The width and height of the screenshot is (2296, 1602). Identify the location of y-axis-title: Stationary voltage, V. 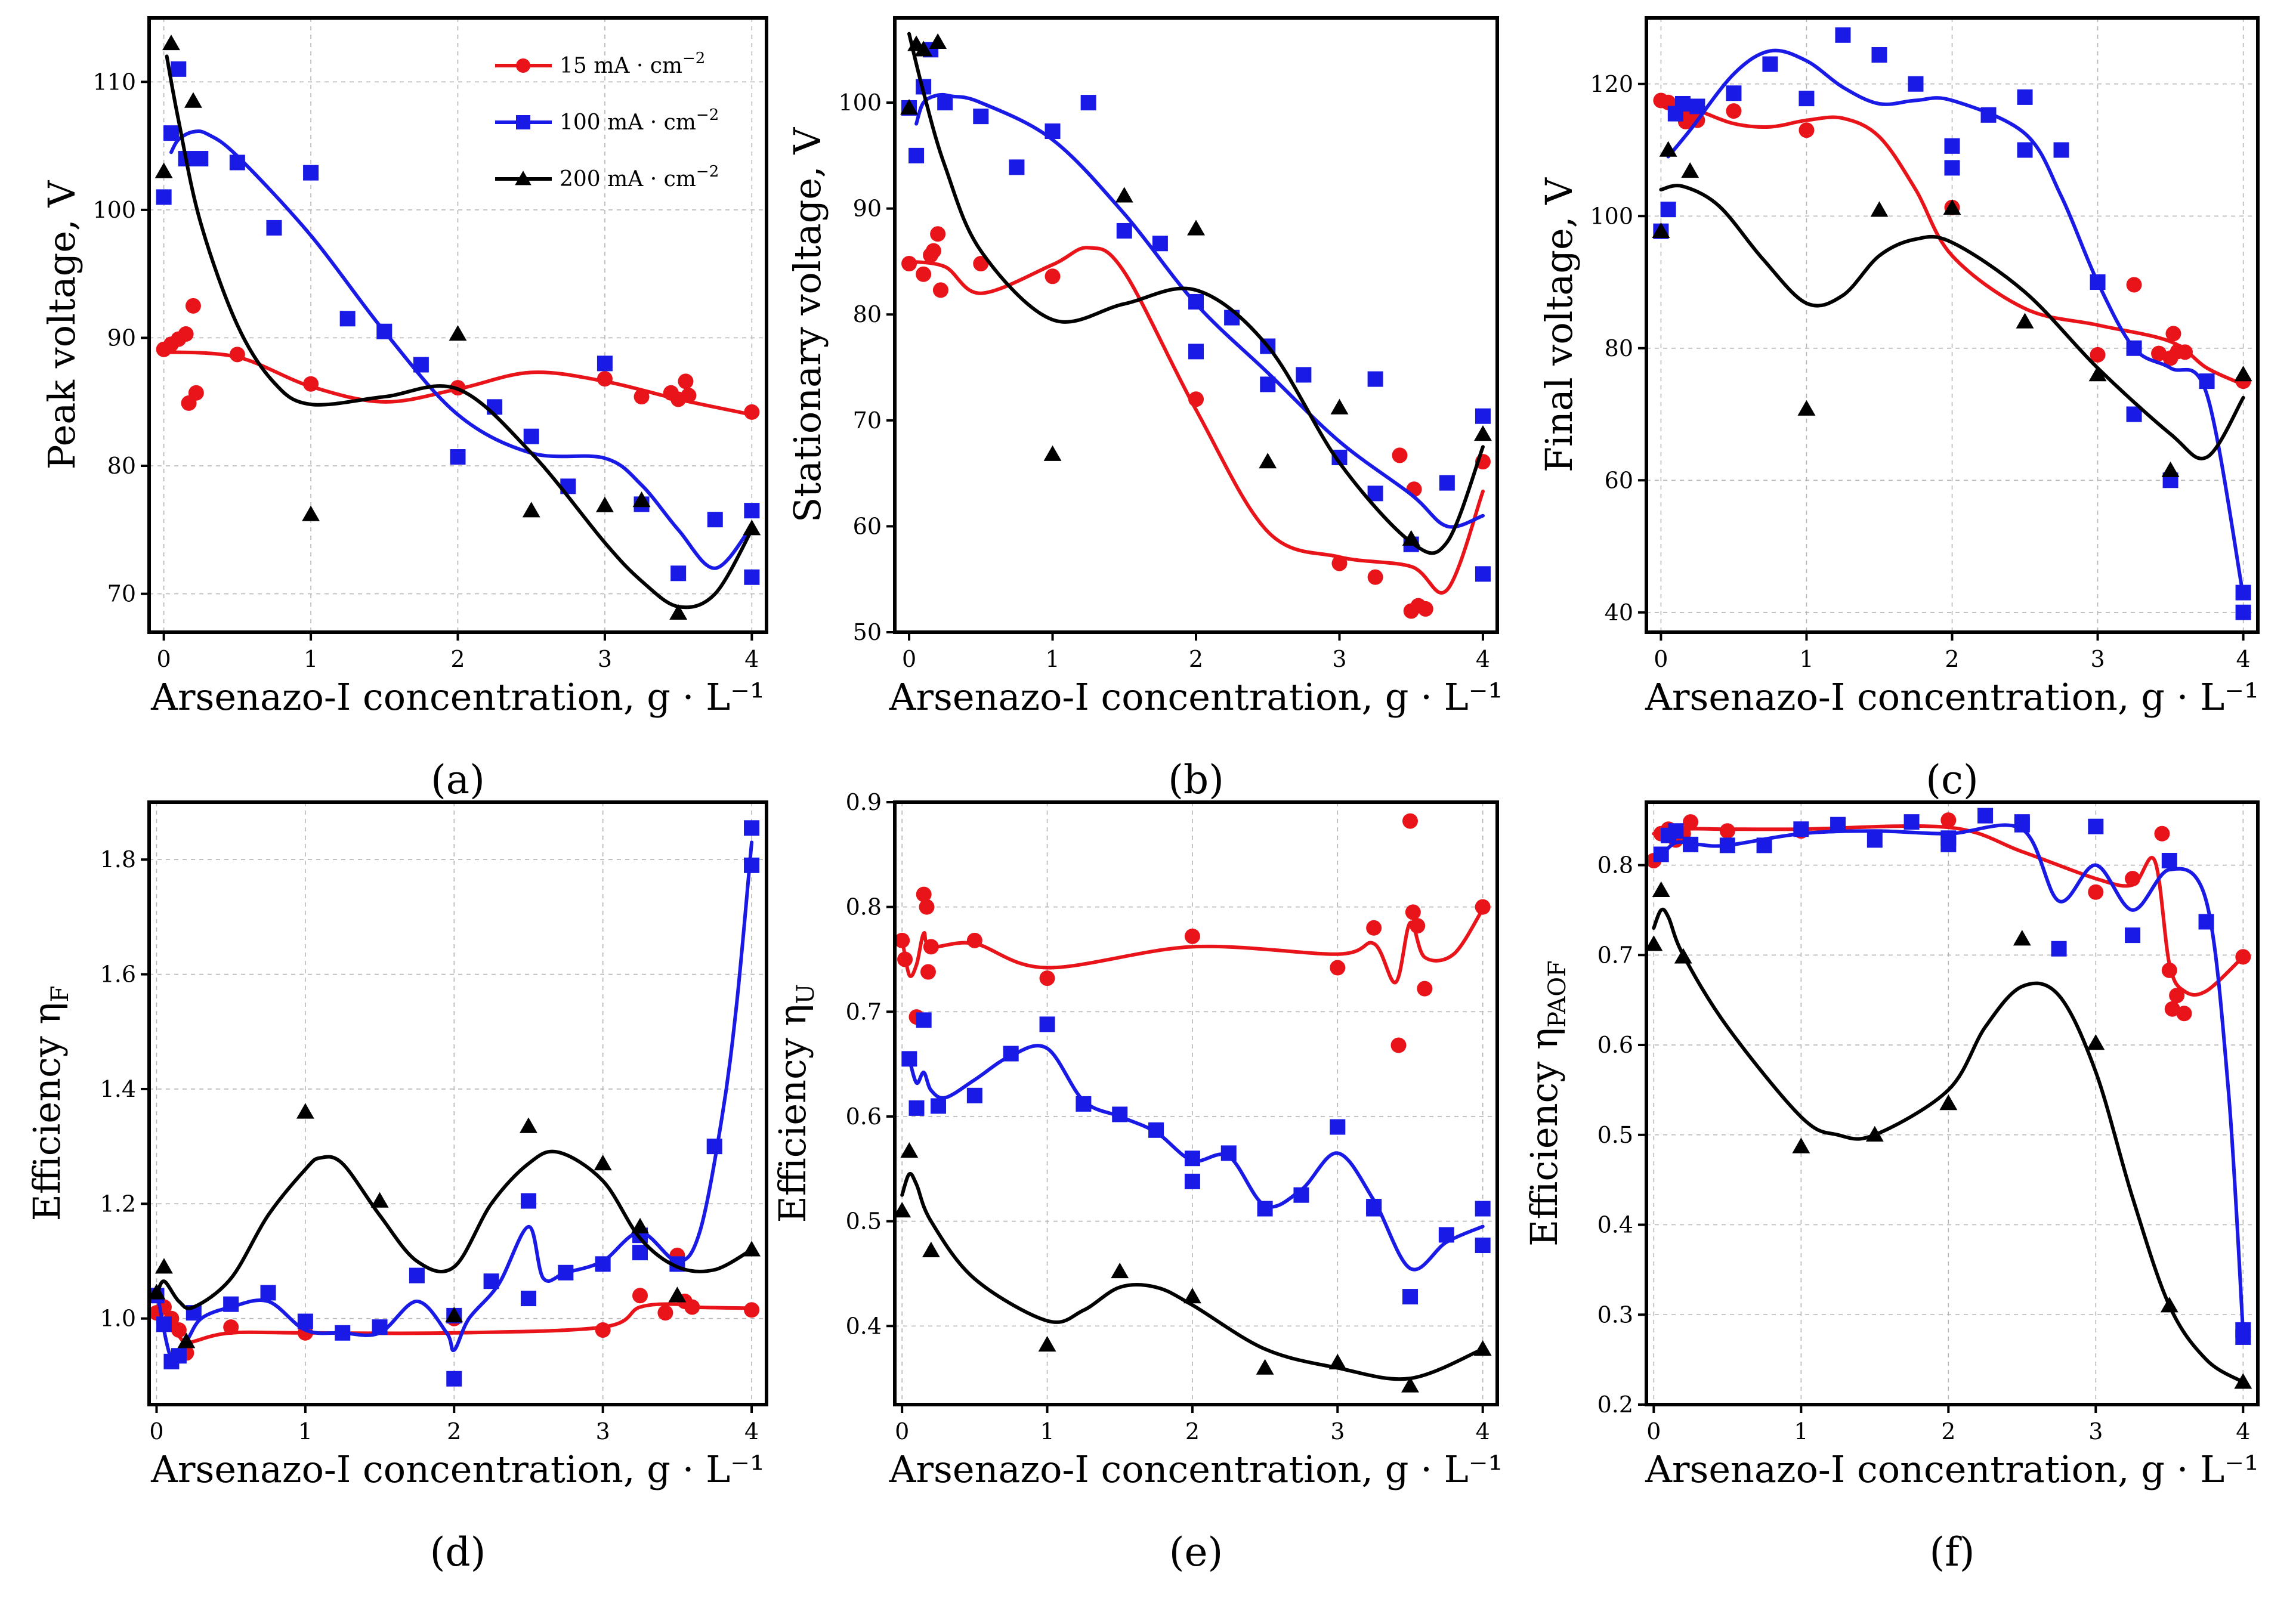
(808, 325).